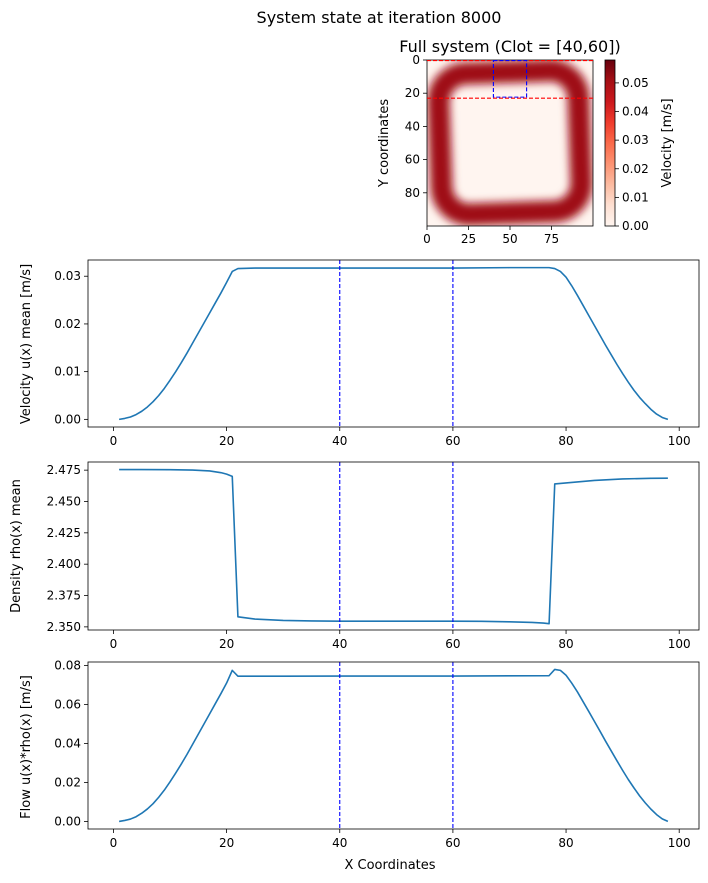 The image size is (708, 883). I want to click on colorbar-tick-label: 0.04, so click(635, 112).